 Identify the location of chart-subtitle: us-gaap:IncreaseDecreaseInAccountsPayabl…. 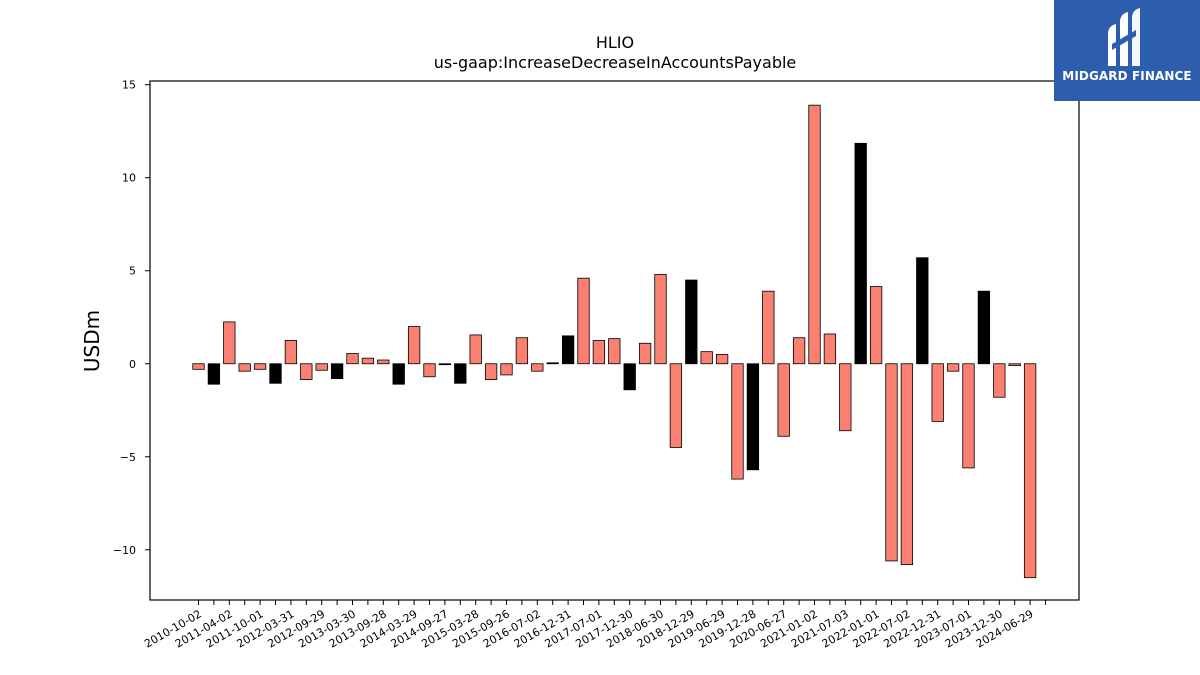
(615, 62).